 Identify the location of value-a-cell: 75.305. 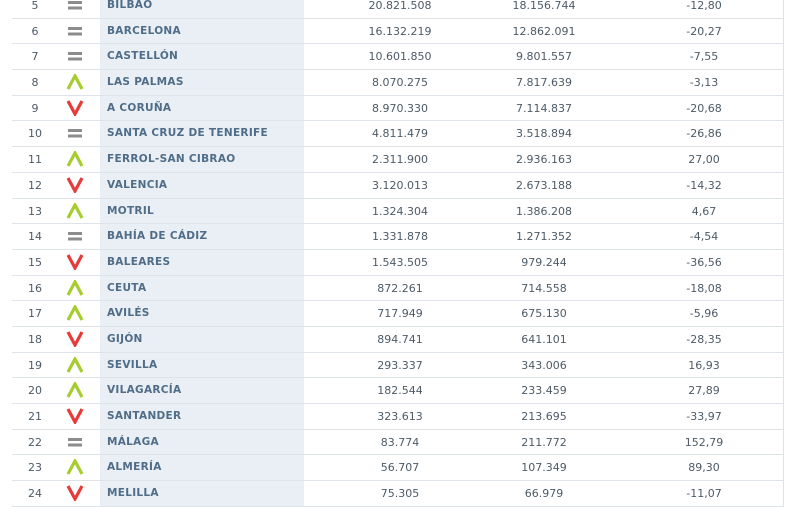
(400, 494).